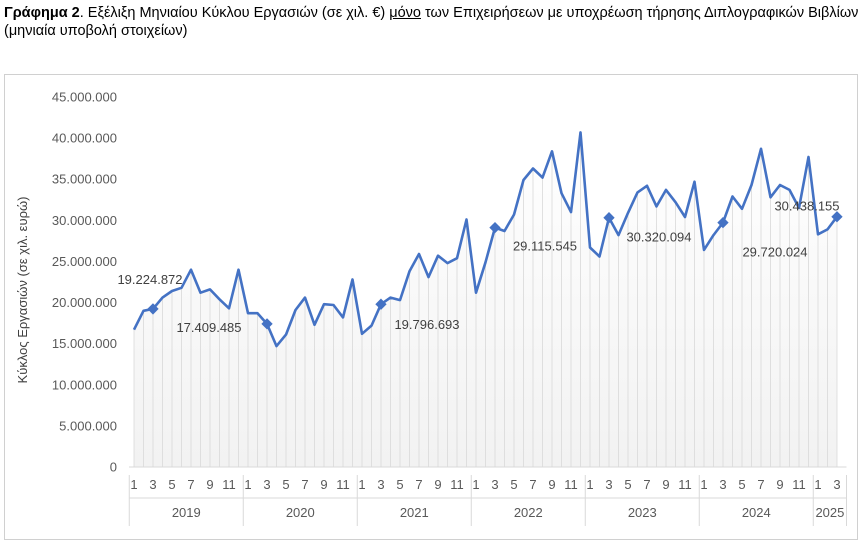  What do you see at coordinates (84, 384) in the screenshot?
I see `y-tick-label: 10.000.000` at bounding box center [84, 384].